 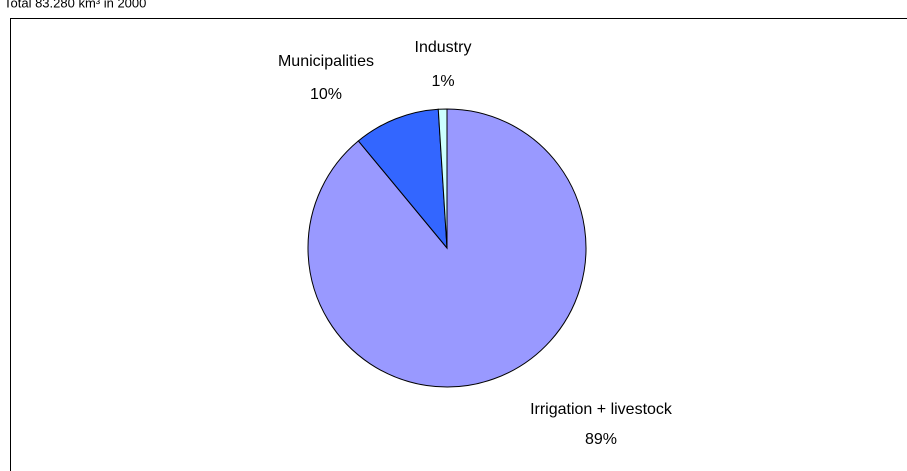 I want to click on slice-label: Industry, so click(x=443, y=47).